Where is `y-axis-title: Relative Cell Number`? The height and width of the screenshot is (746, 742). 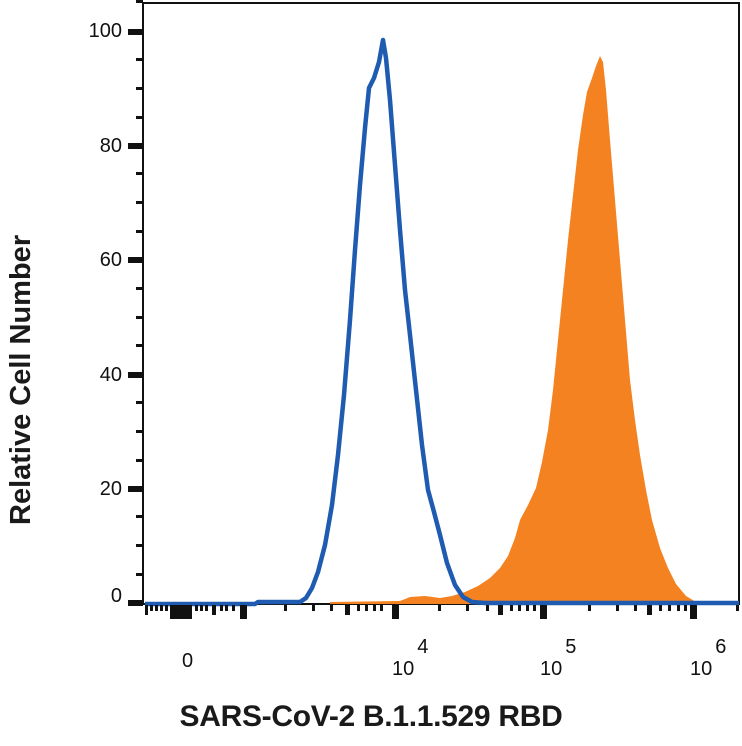
y-axis-title: Relative Cell Number is located at coordinates (21, 379).